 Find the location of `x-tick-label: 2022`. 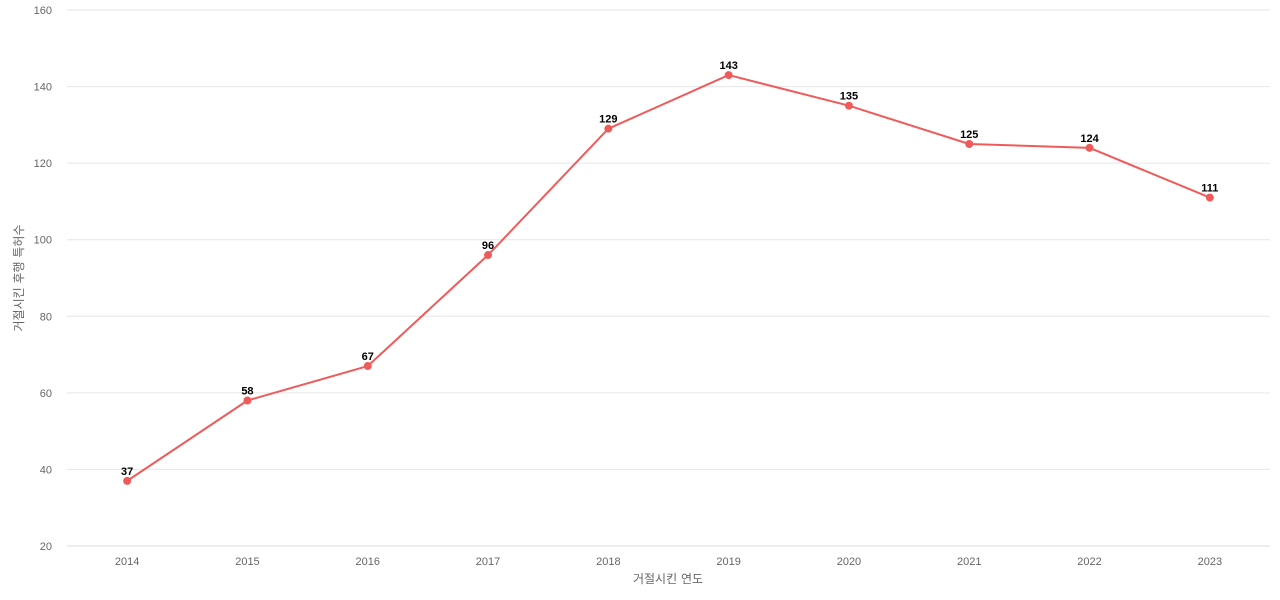

x-tick-label: 2022 is located at coordinates (1089, 562).